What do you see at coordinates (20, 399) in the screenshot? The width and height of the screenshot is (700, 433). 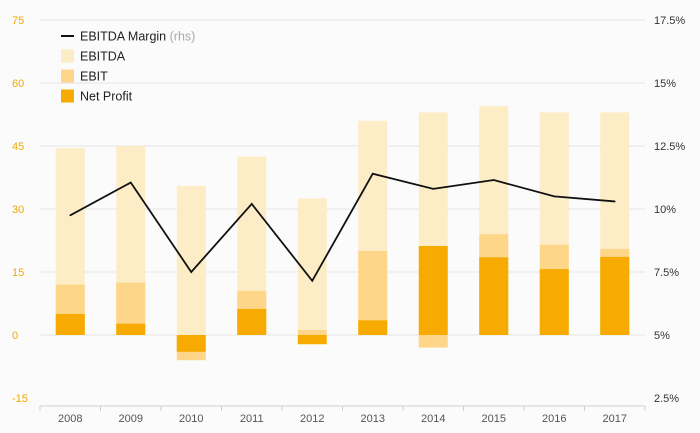 I see `y-left-tick-label: -15` at bounding box center [20, 399].